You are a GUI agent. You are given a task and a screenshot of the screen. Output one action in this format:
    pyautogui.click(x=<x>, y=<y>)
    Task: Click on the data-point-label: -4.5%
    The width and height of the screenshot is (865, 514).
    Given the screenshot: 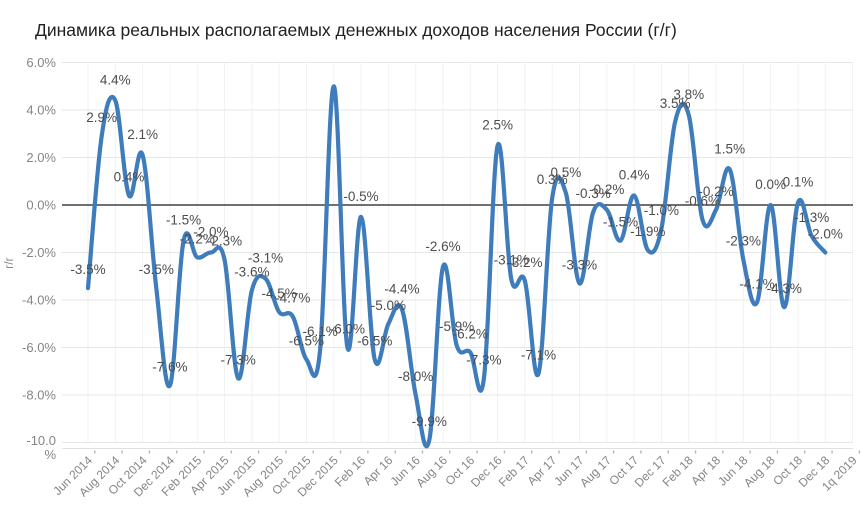 What is the action you would take?
    pyautogui.click(x=279, y=293)
    